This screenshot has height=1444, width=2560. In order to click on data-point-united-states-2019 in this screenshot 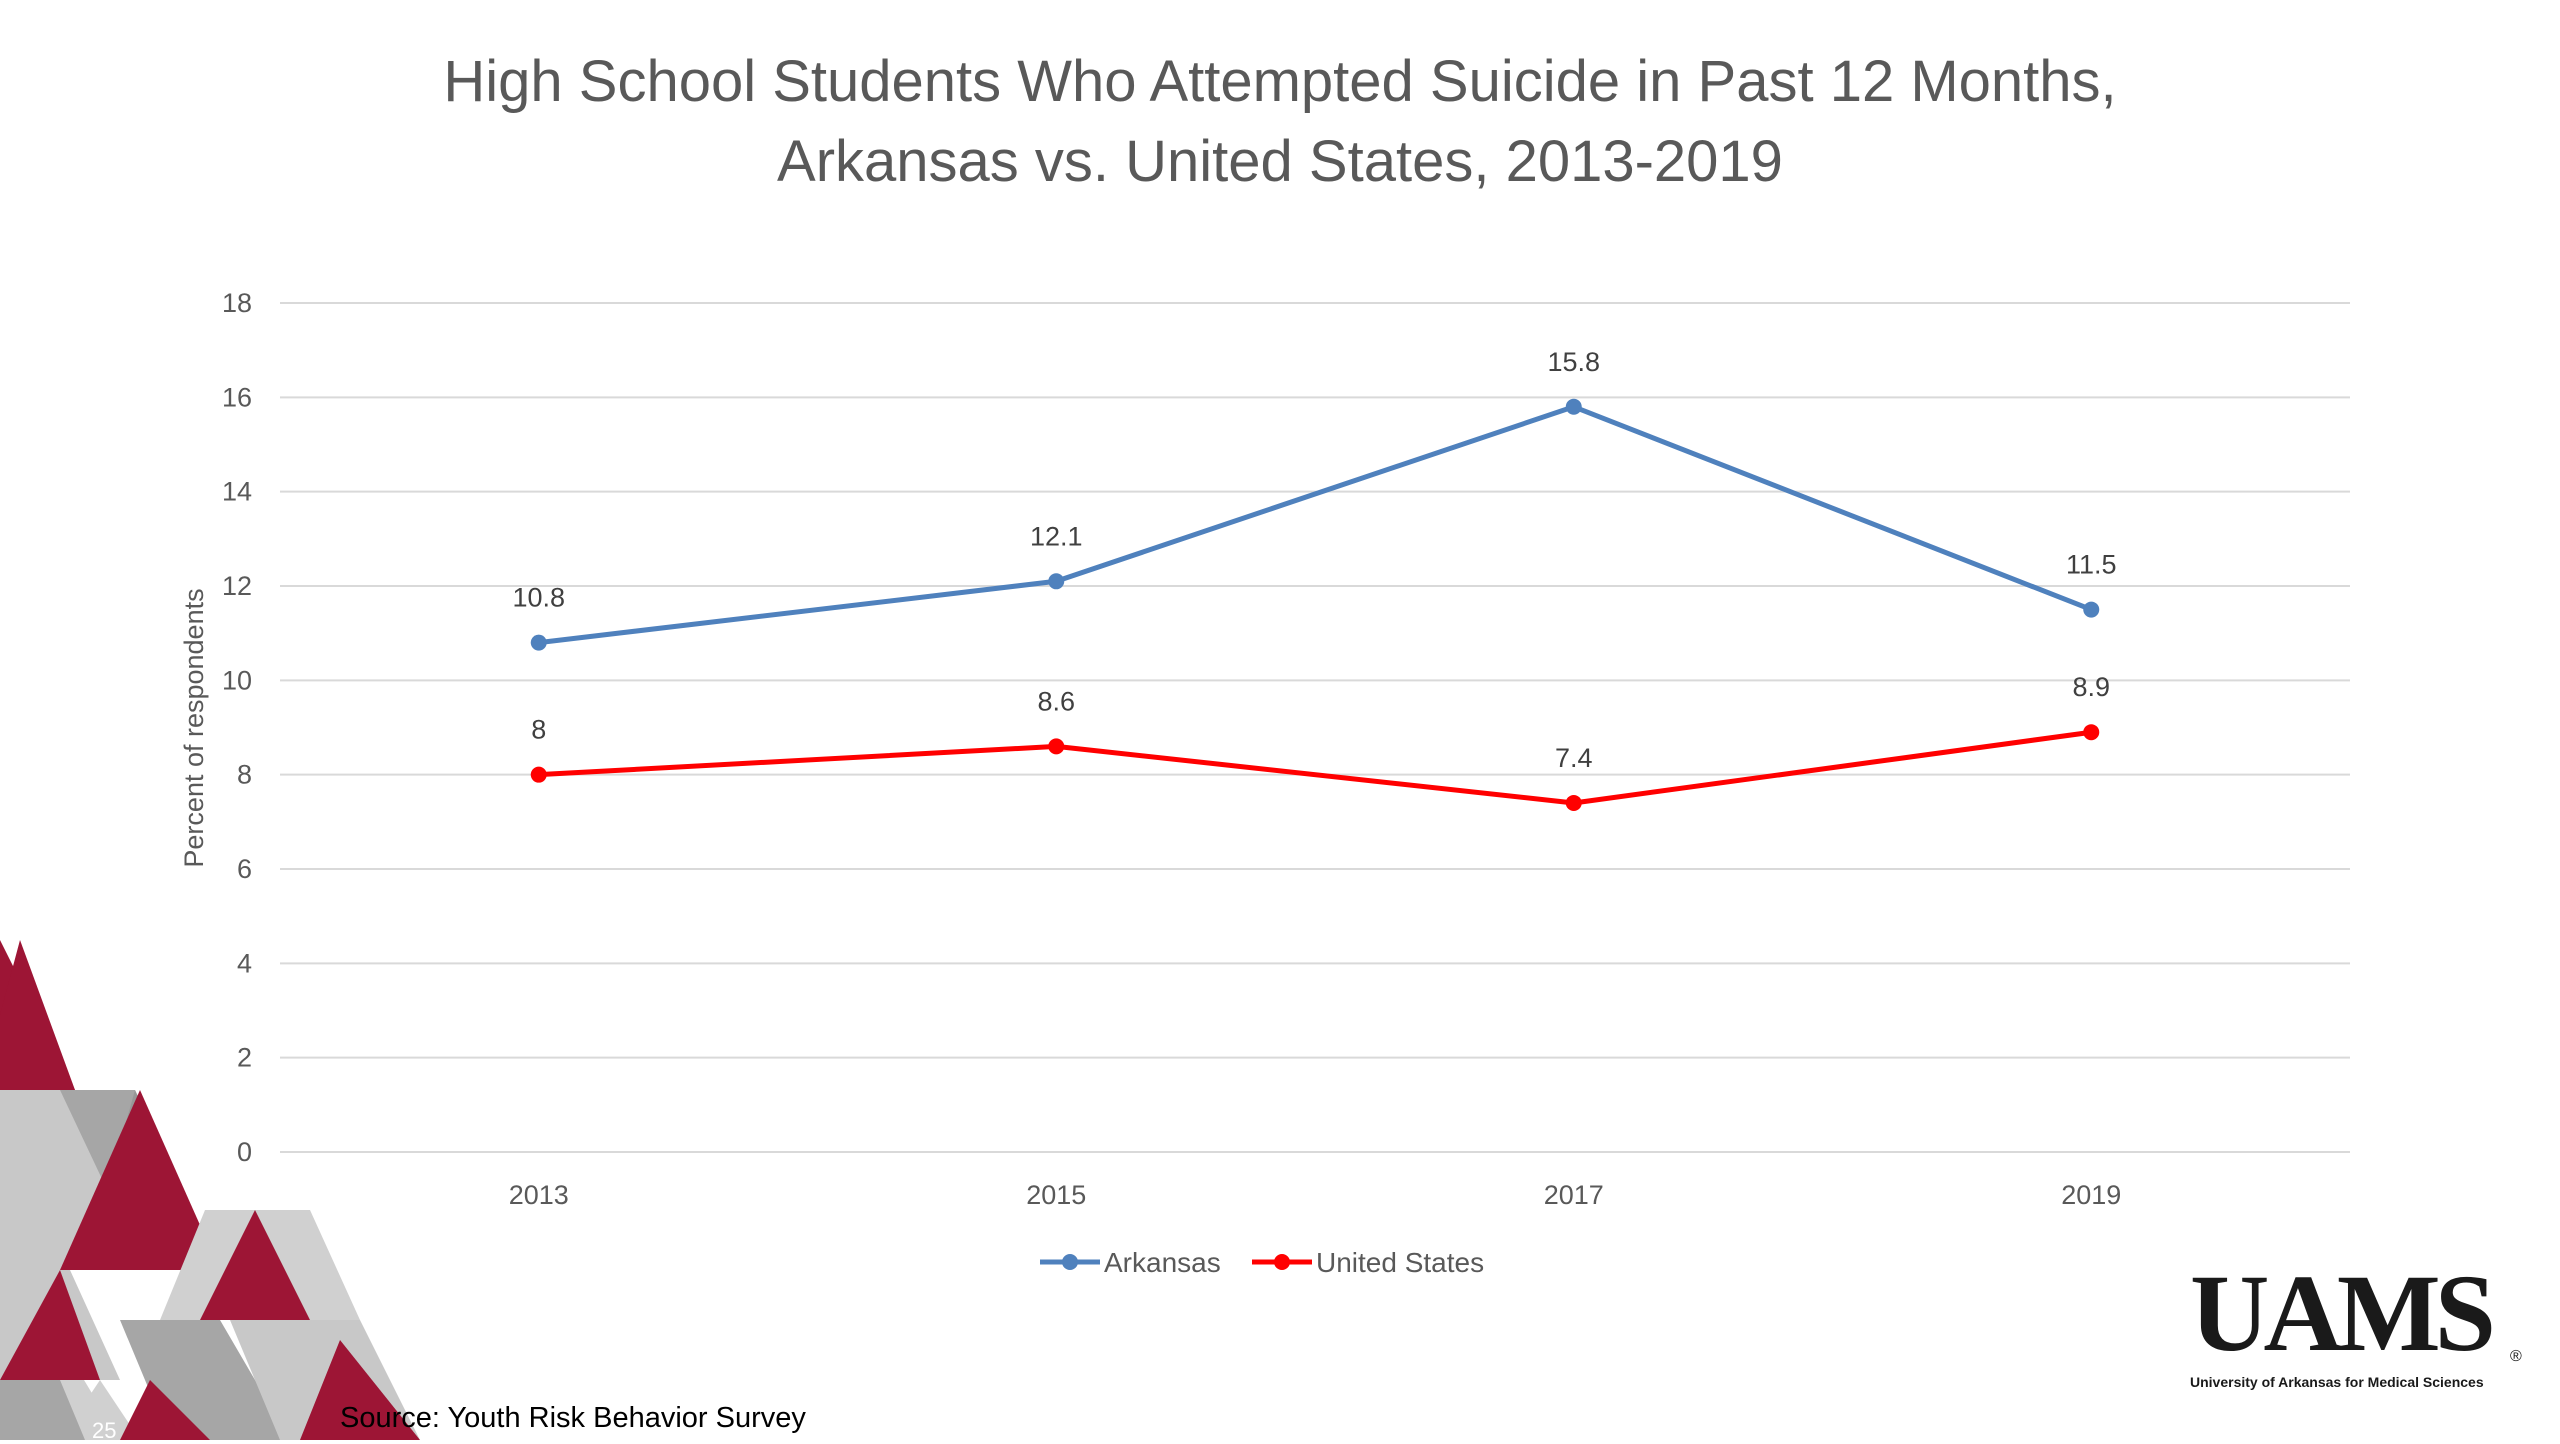, I will do `click(2091, 732)`.